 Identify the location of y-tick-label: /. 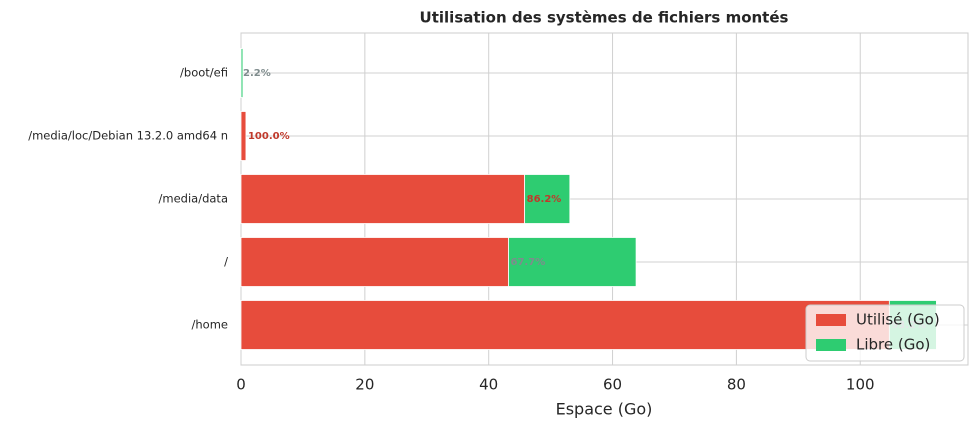
(226, 262).